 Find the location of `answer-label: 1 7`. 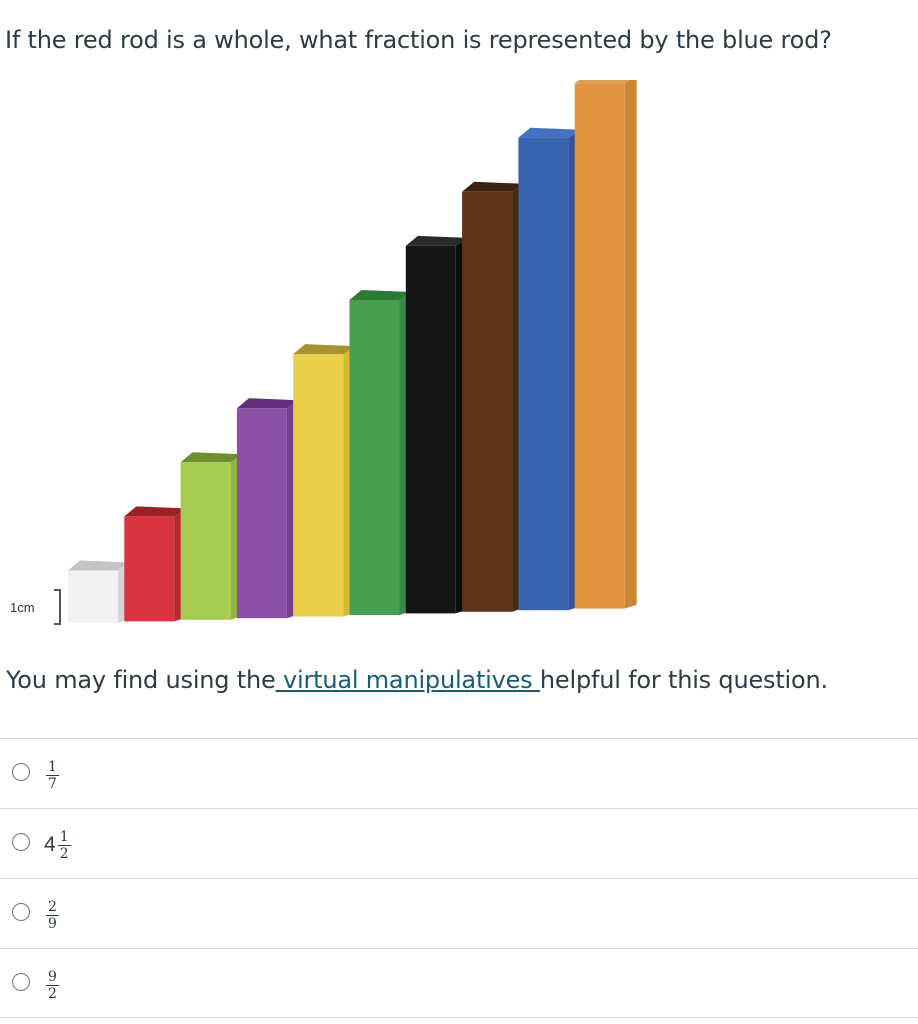

answer-label: 1 7 is located at coordinates (51, 775).